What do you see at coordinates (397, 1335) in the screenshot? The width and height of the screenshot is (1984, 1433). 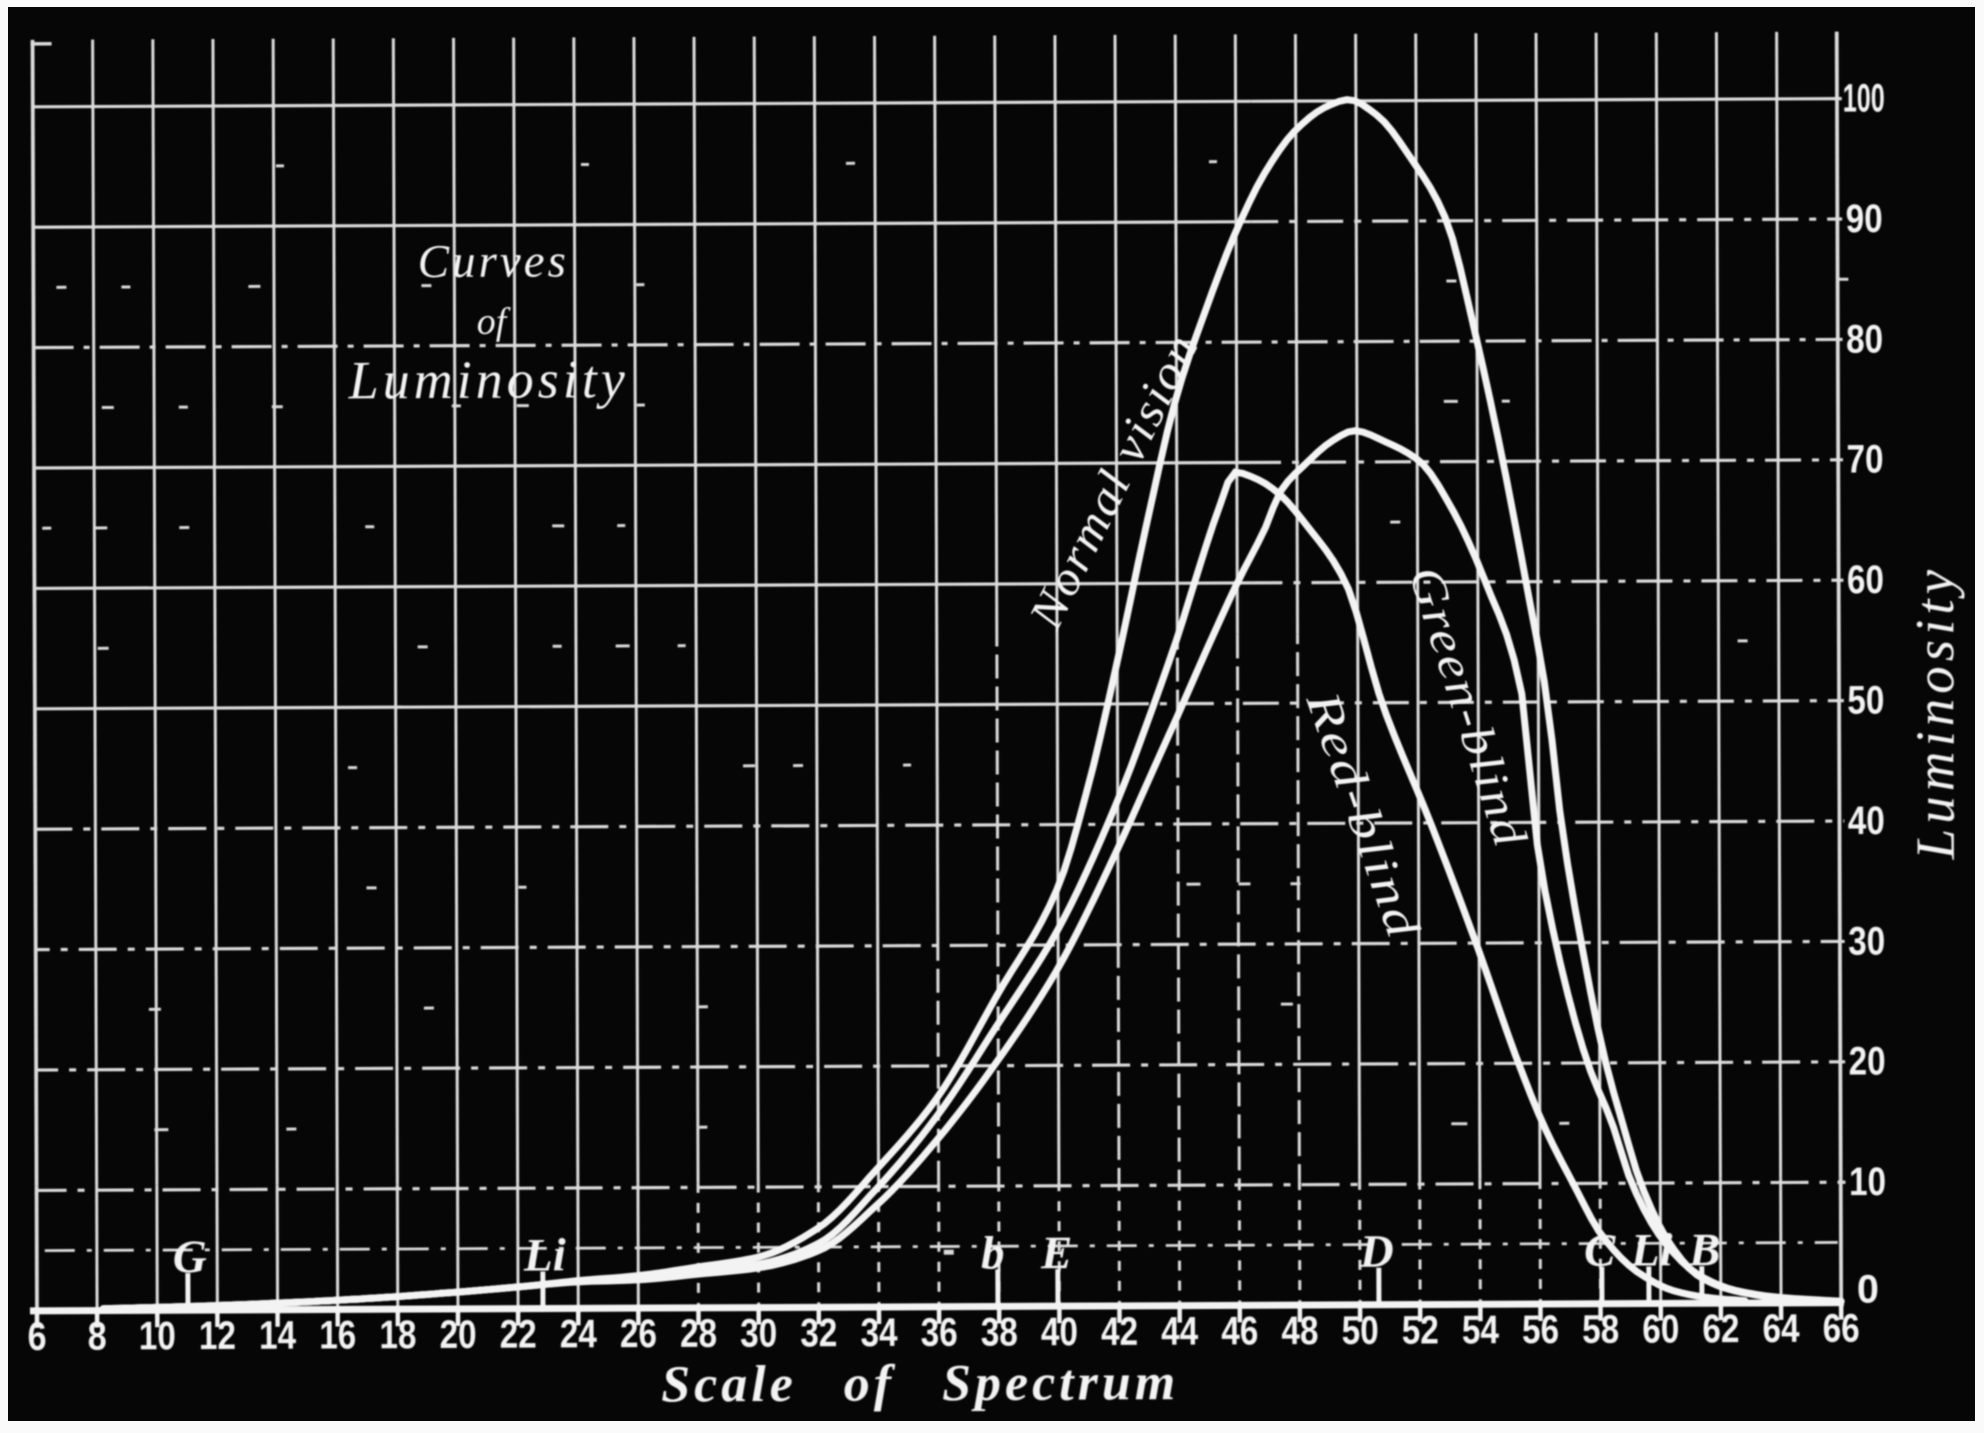 I see `svg-text: 18` at bounding box center [397, 1335].